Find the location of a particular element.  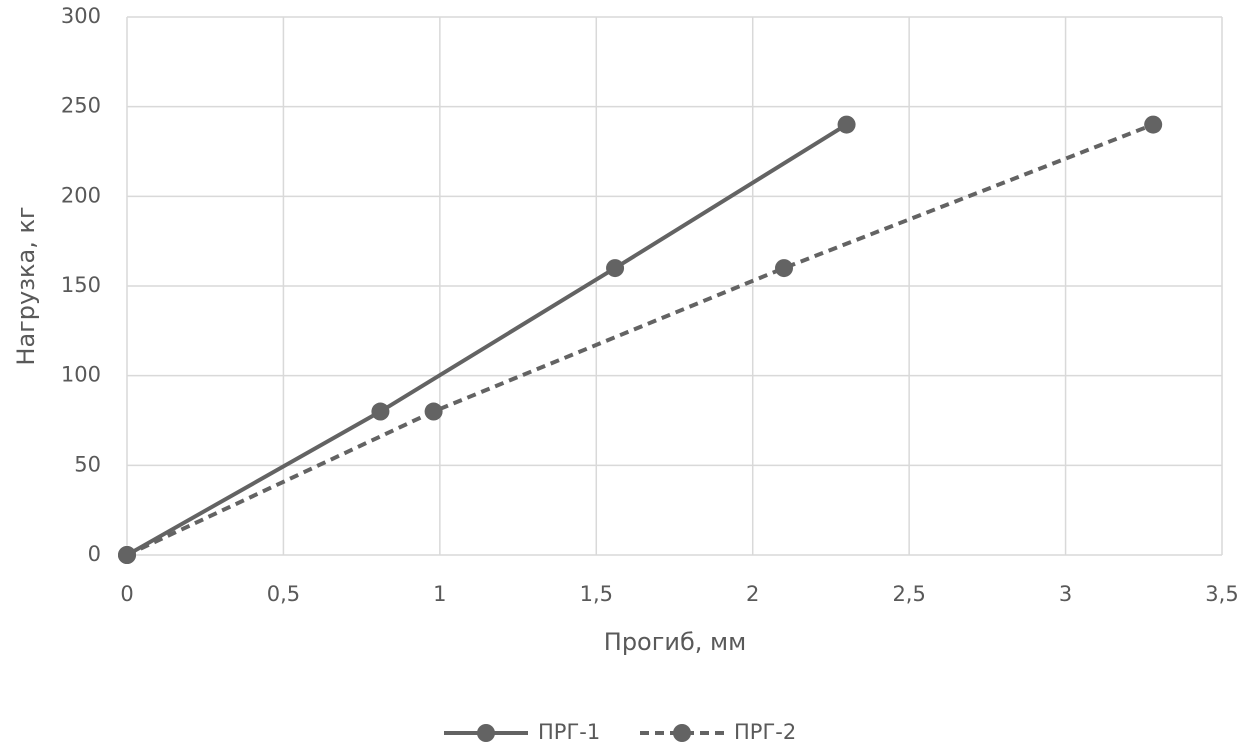

x-tick-label: 3 is located at coordinates (1065, 594).